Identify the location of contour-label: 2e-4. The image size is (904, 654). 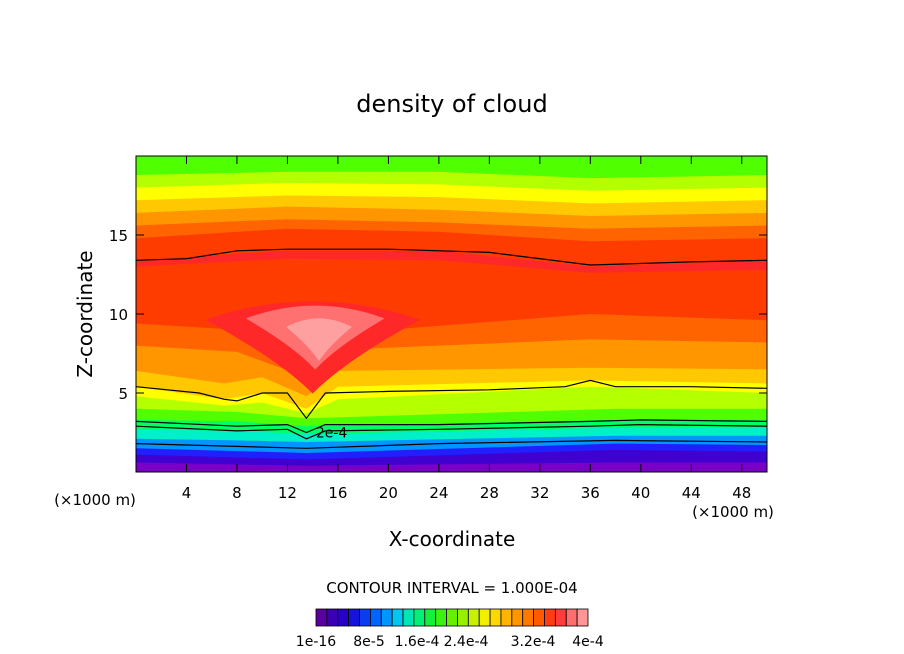
(332, 434).